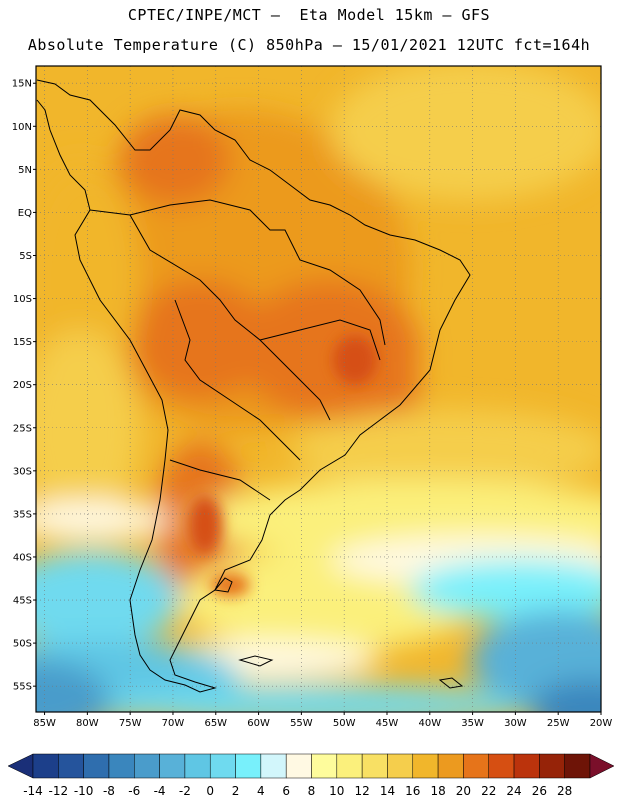 The width and height of the screenshot is (618, 800). I want to click on lon-label: 50W, so click(344, 723).